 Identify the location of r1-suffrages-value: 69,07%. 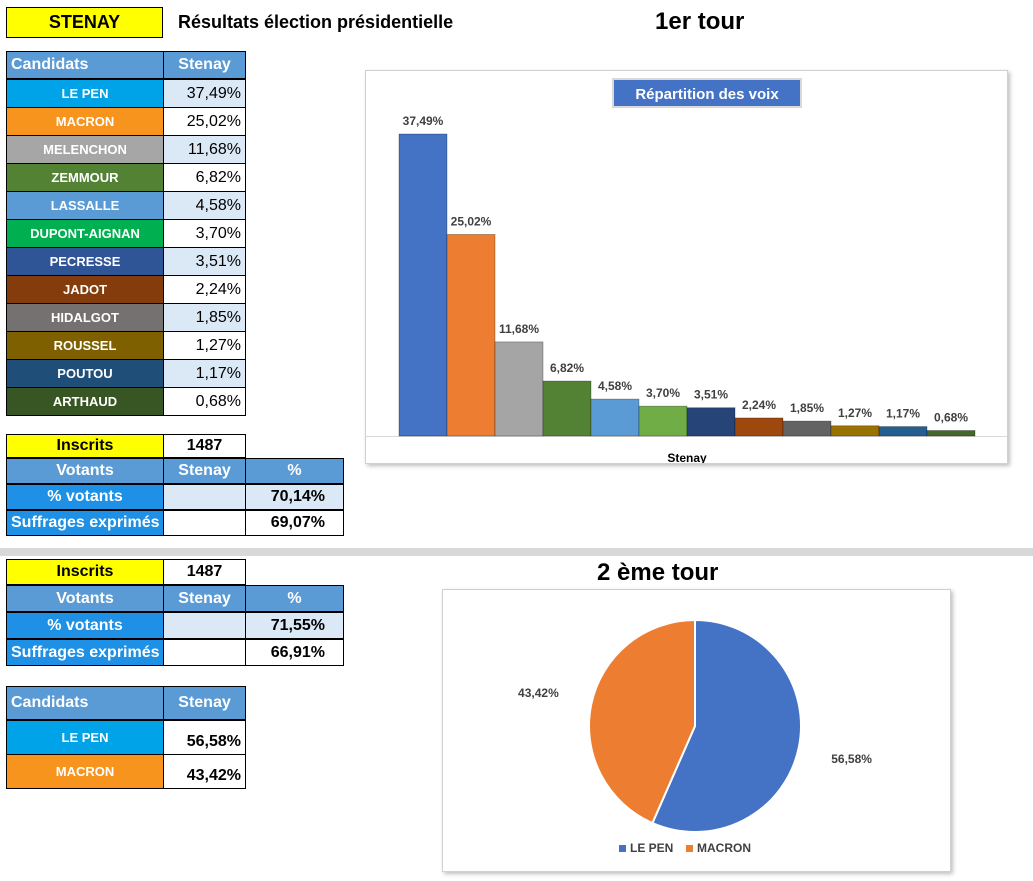
(294, 523).